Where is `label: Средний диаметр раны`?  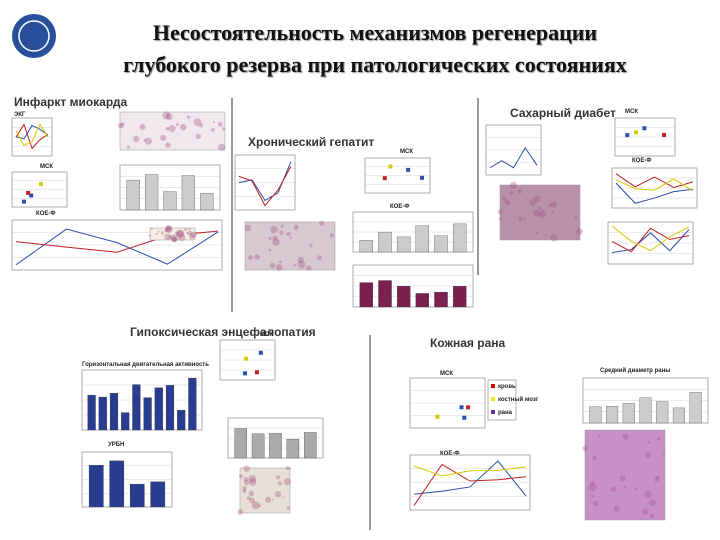 label: Средний диаметр раны is located at coordinates (635, 370).